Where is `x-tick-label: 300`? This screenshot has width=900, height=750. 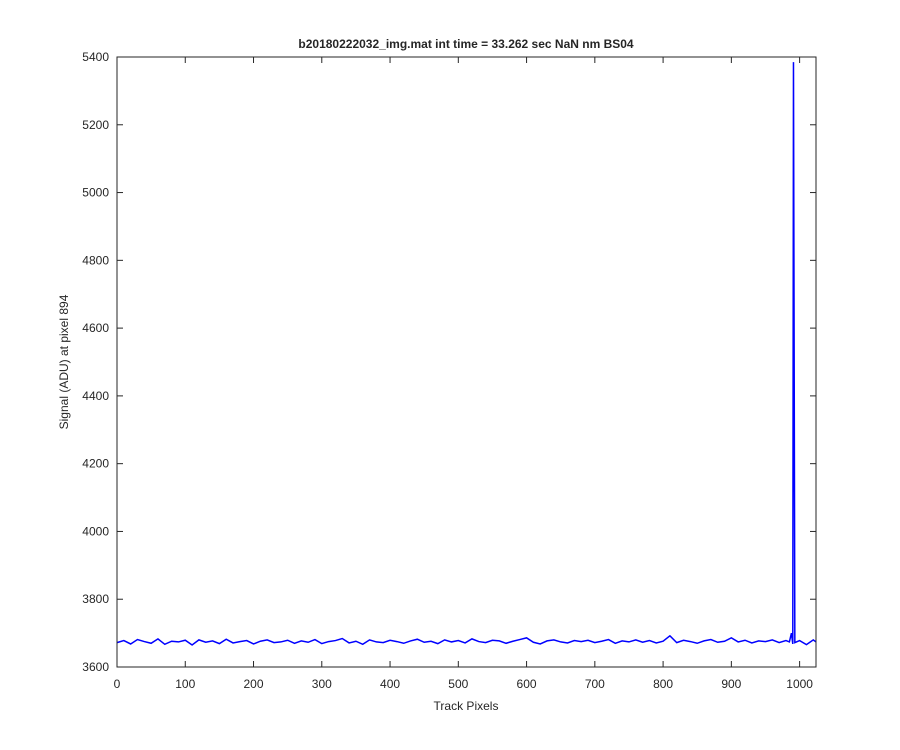
x-tick-label: 300 is located at coordinates (322, 684).